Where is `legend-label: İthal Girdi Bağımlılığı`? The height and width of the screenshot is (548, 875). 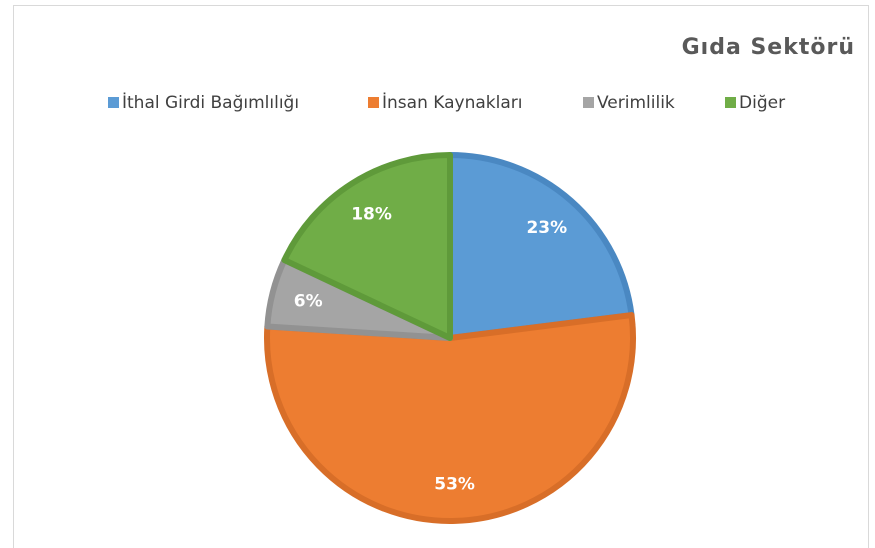 legend-label: İthal Girdi Bağımlılığı is located at coordinates (210, 102).